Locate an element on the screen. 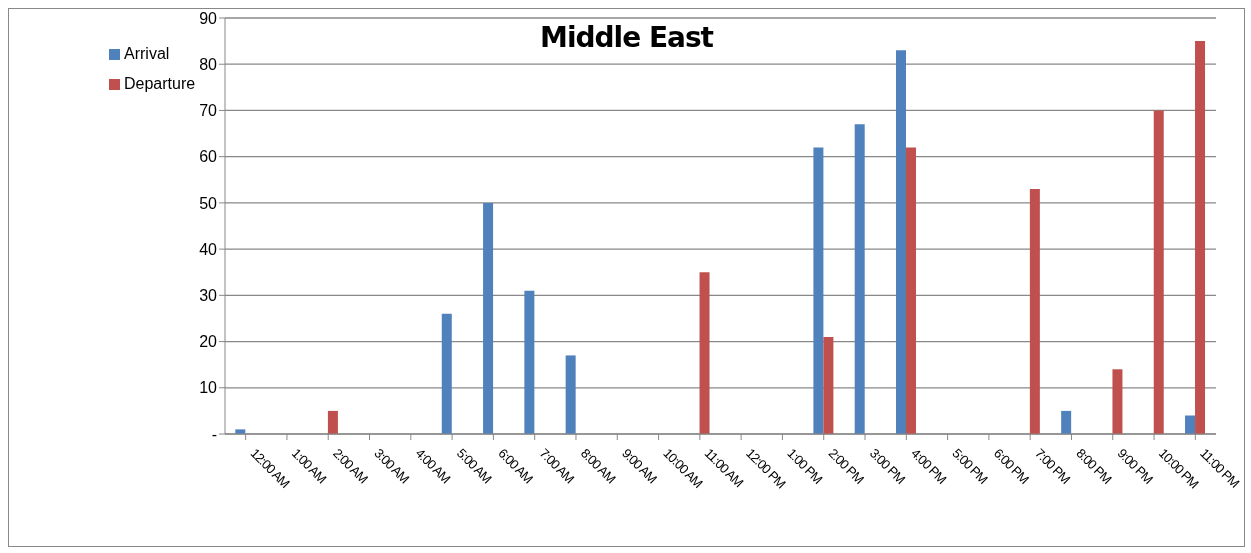 The width and height of the screenshot is (1251, 553). y-tick-label: 40 is located at coordinates (208, 249).